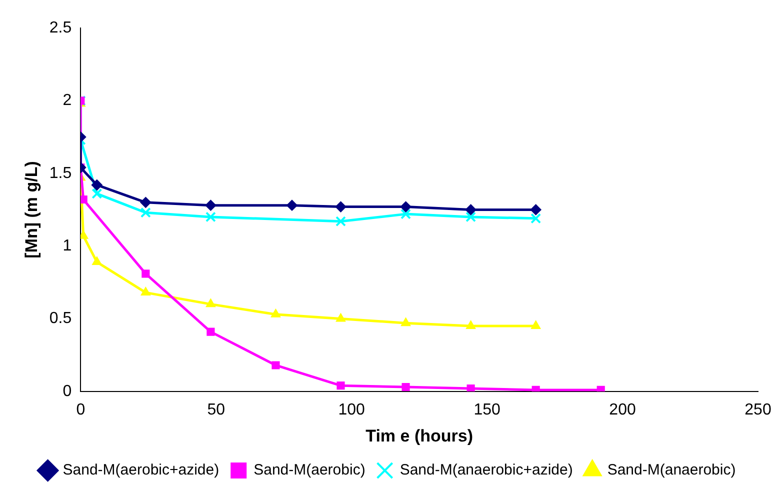 The height and width of the screenshot is (494, 782). I want to click on x-tick-label: 0, so click(81, 409).